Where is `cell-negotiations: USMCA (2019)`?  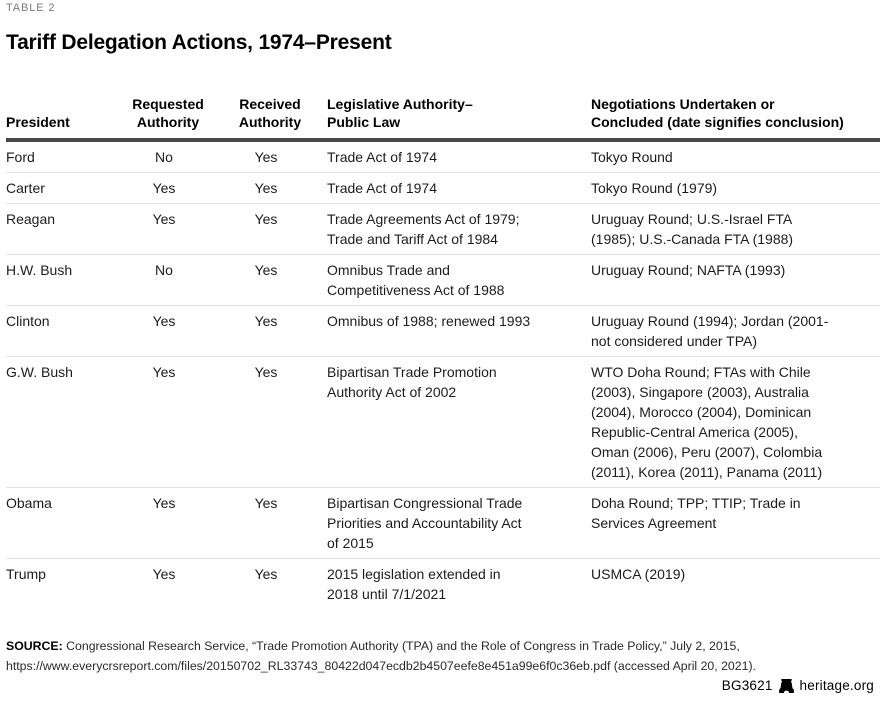 cell-negotiations: USMCA (2019) is located at coordinates (638, 574).